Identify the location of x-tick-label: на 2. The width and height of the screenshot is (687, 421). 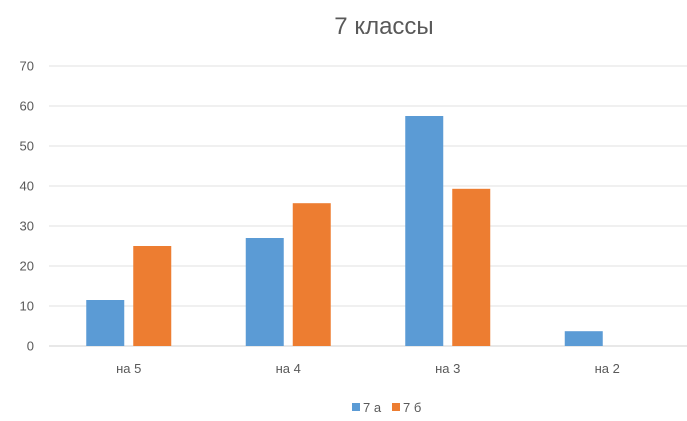
(607, 368).